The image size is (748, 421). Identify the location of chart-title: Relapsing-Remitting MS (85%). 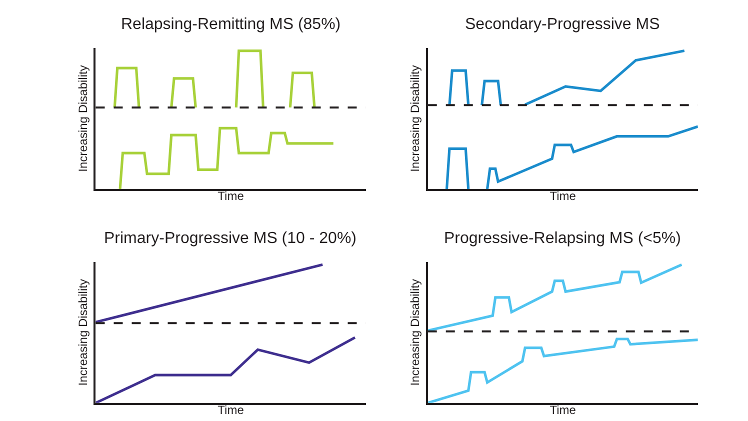
(231, 24).